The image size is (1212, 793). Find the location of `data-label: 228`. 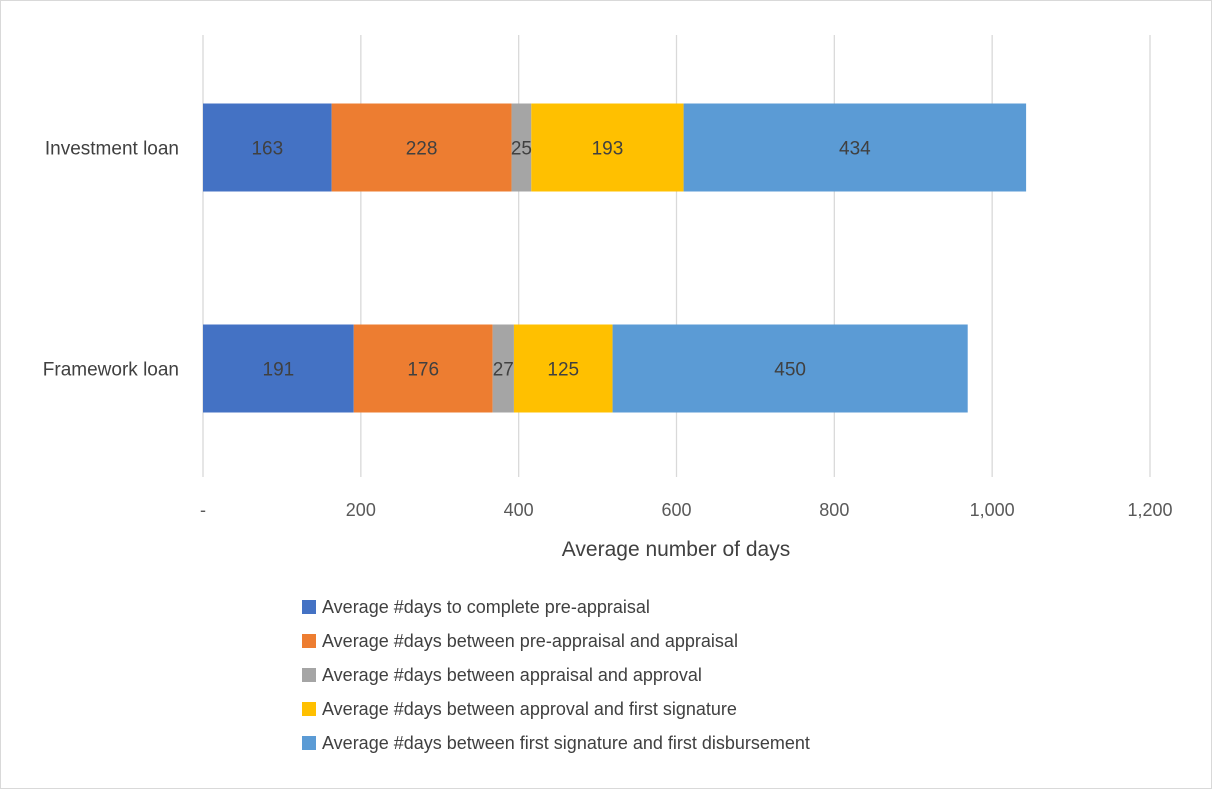

data-label: 228 is located at coordinates (422, 149).